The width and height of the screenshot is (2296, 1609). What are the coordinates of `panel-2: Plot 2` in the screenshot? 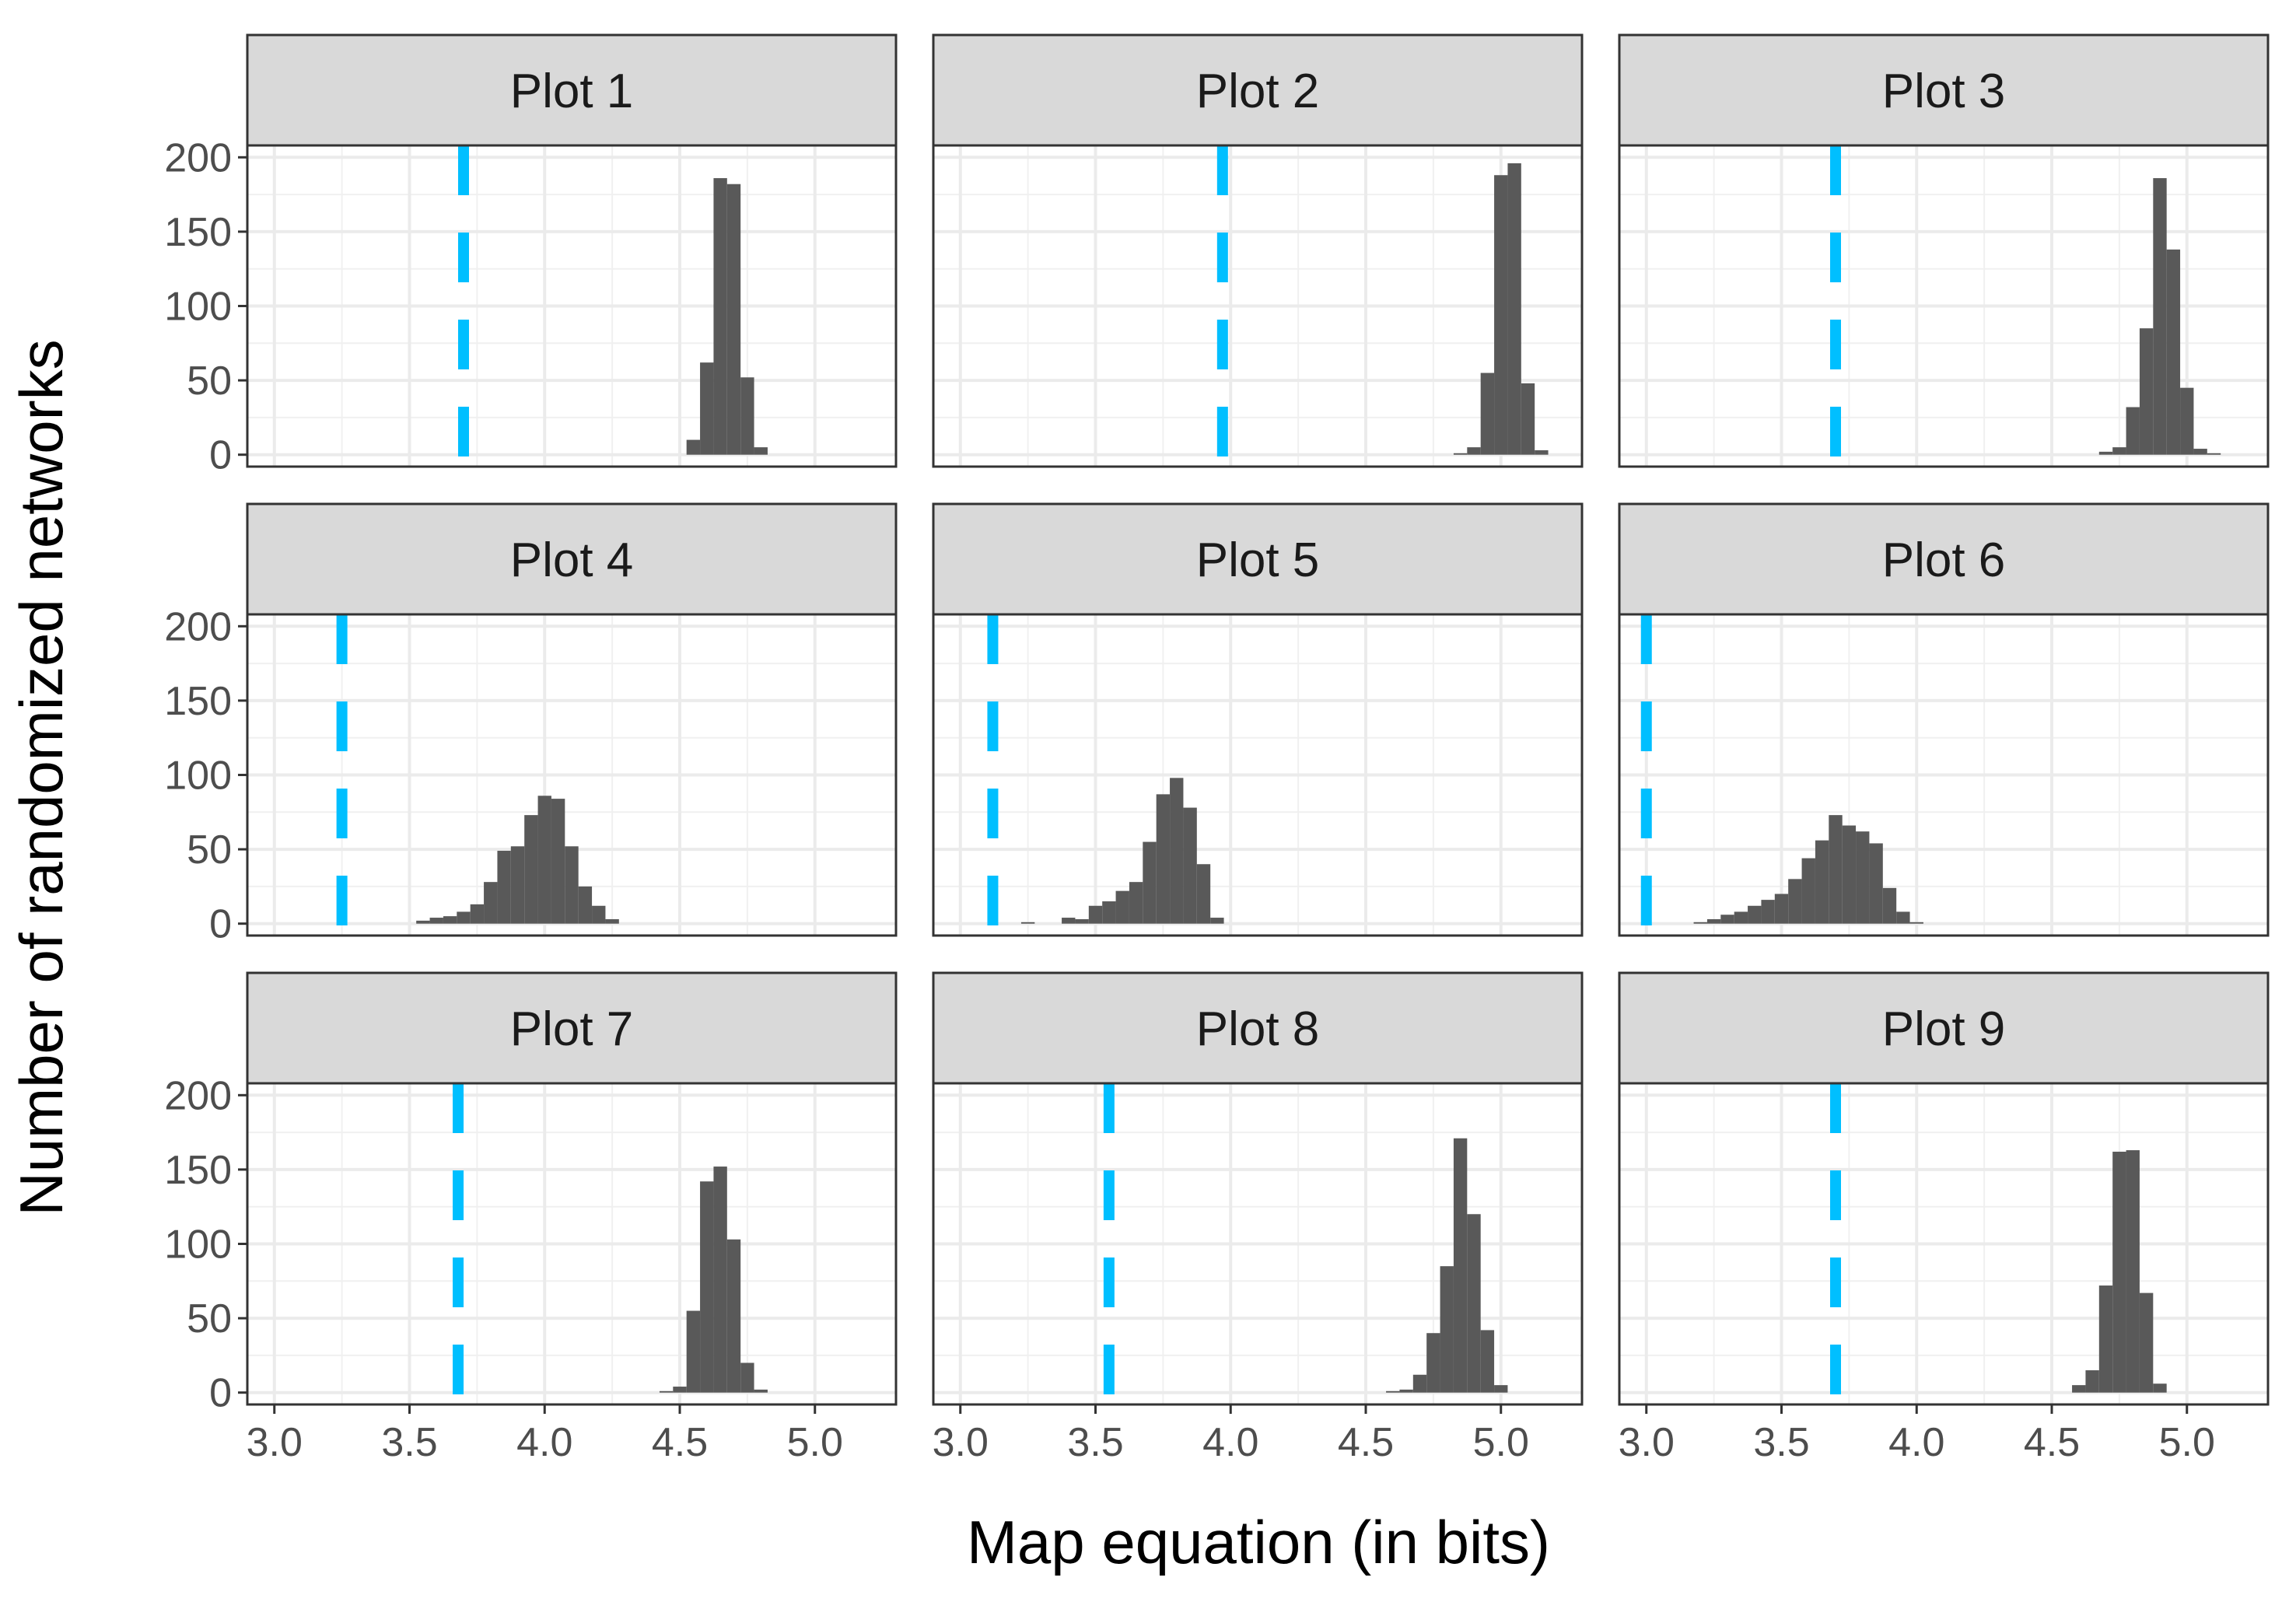 It's located at (1258, 250).